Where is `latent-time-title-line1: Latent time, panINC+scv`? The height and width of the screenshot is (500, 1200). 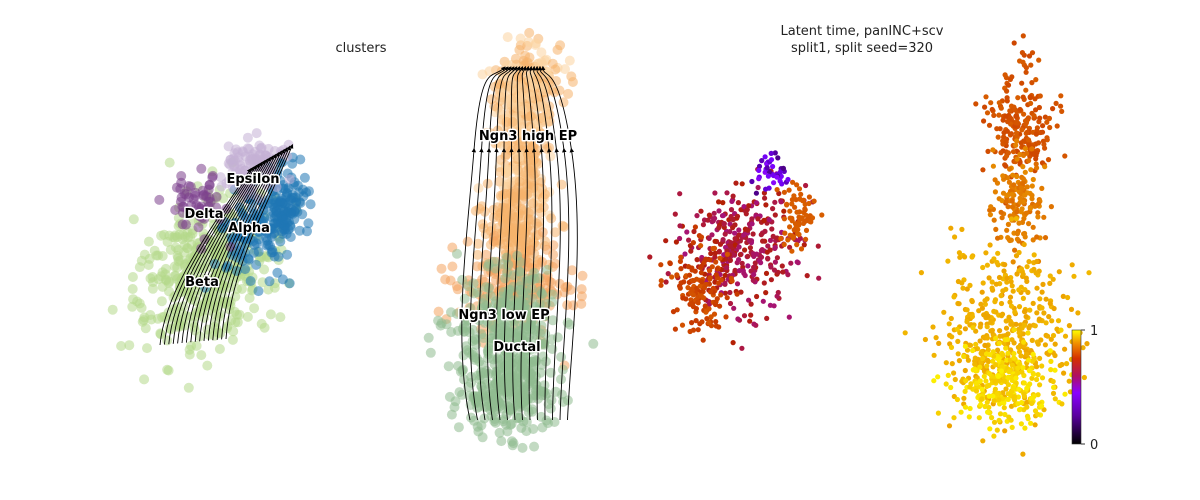
latent-time-title-line1: Latent time, panINC+scv is located at coordinates (861, 31).